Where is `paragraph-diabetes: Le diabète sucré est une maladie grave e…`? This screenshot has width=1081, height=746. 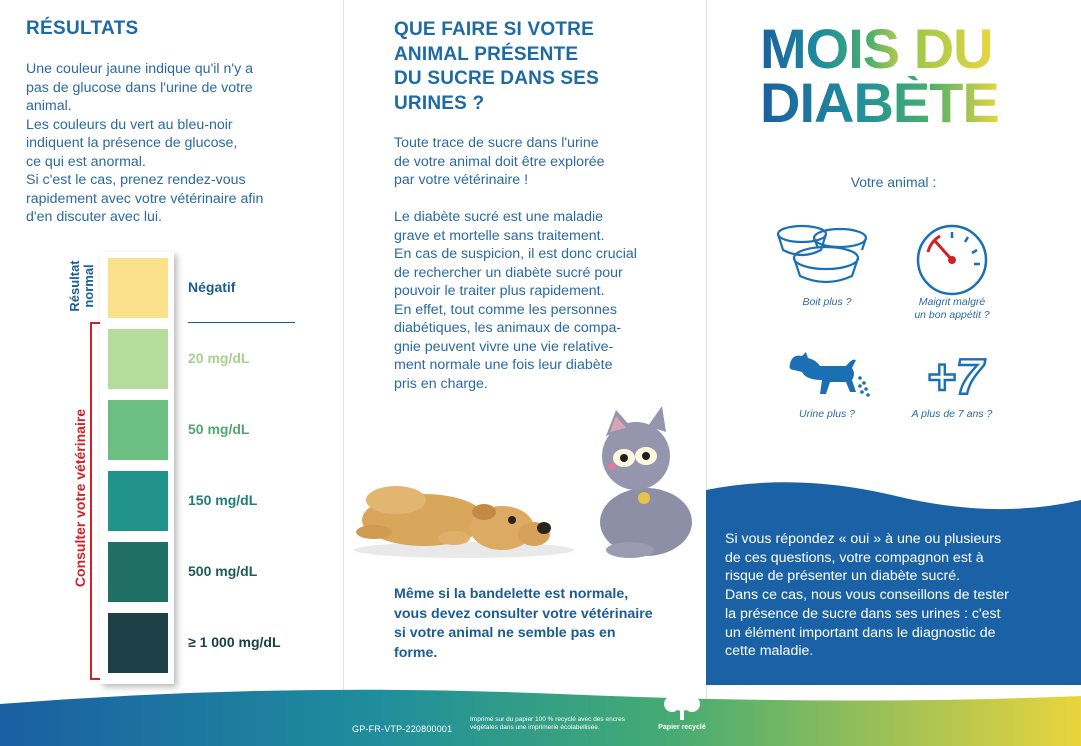
paragraph-diabetes: Le diabète sucré est une maladie grave e… is located at coordinates (544, 300).